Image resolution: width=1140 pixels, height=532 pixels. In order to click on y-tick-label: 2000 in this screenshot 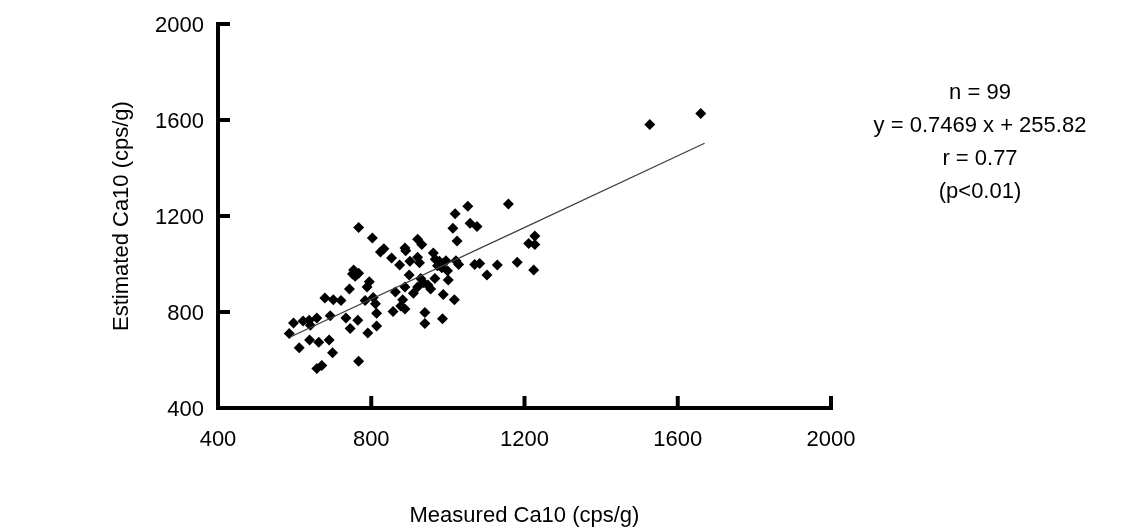, I will do `click(179, 24)`.